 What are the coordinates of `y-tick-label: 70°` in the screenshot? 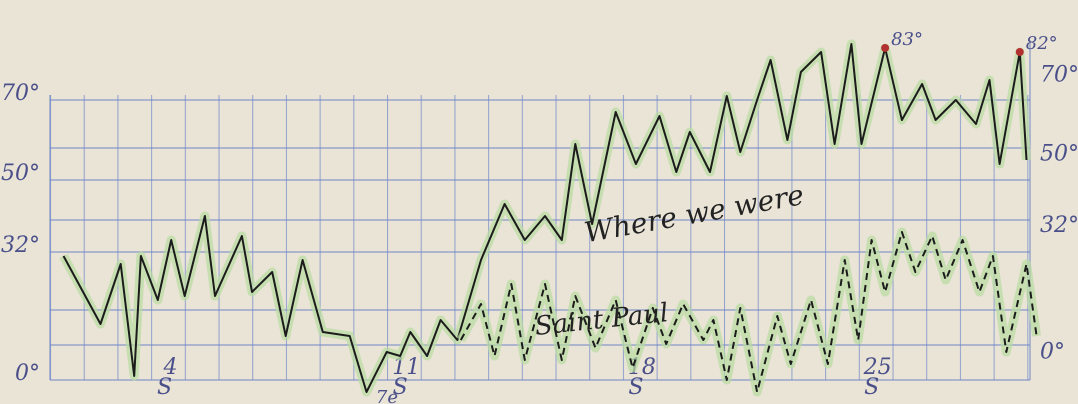 It's located at (20, 93).